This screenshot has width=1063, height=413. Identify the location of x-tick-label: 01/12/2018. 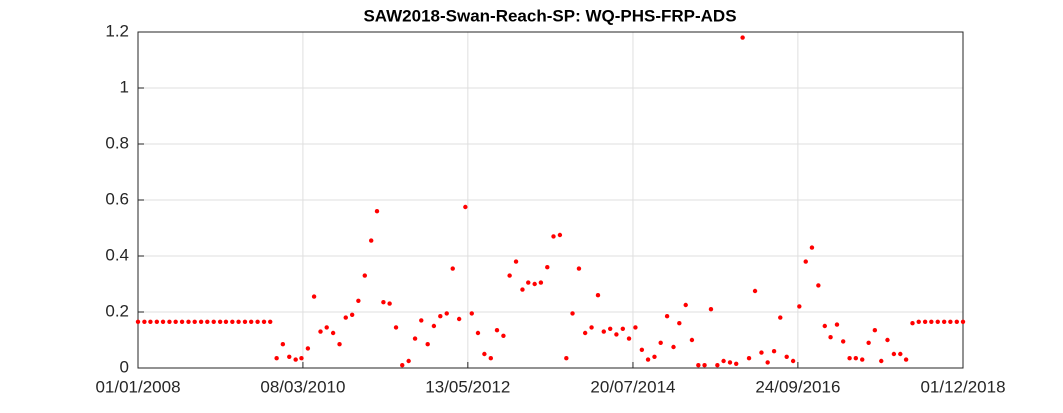
(962, 386).